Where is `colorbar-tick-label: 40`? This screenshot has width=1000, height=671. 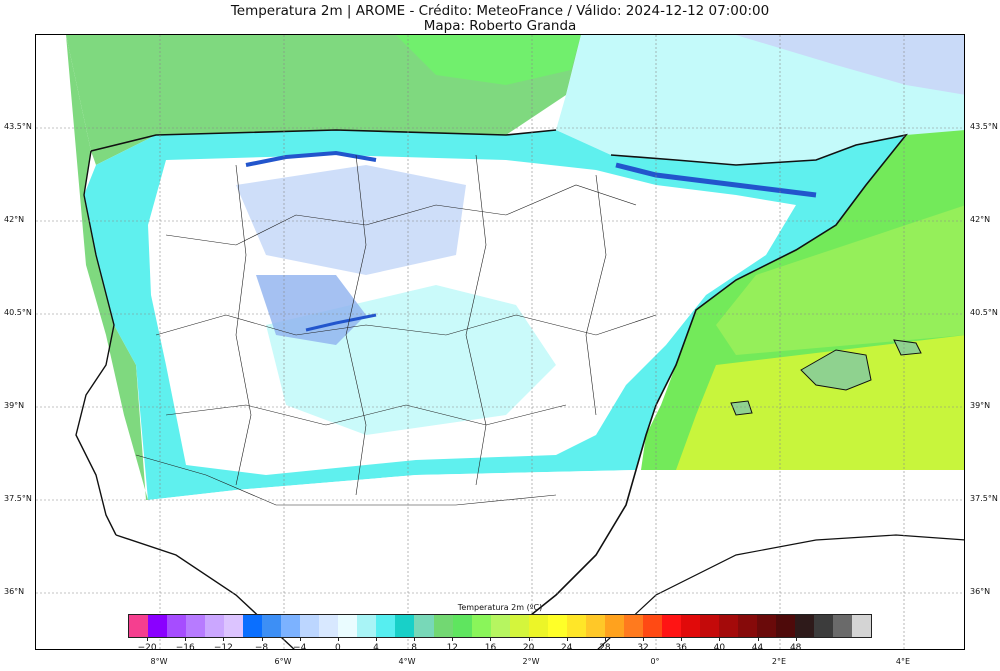
colorbar-tick-label: 40 is located at coordinates (719, 648).